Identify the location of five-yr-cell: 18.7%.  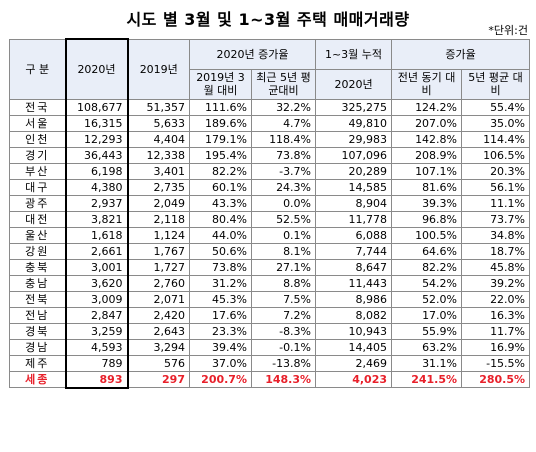
(496, 251).